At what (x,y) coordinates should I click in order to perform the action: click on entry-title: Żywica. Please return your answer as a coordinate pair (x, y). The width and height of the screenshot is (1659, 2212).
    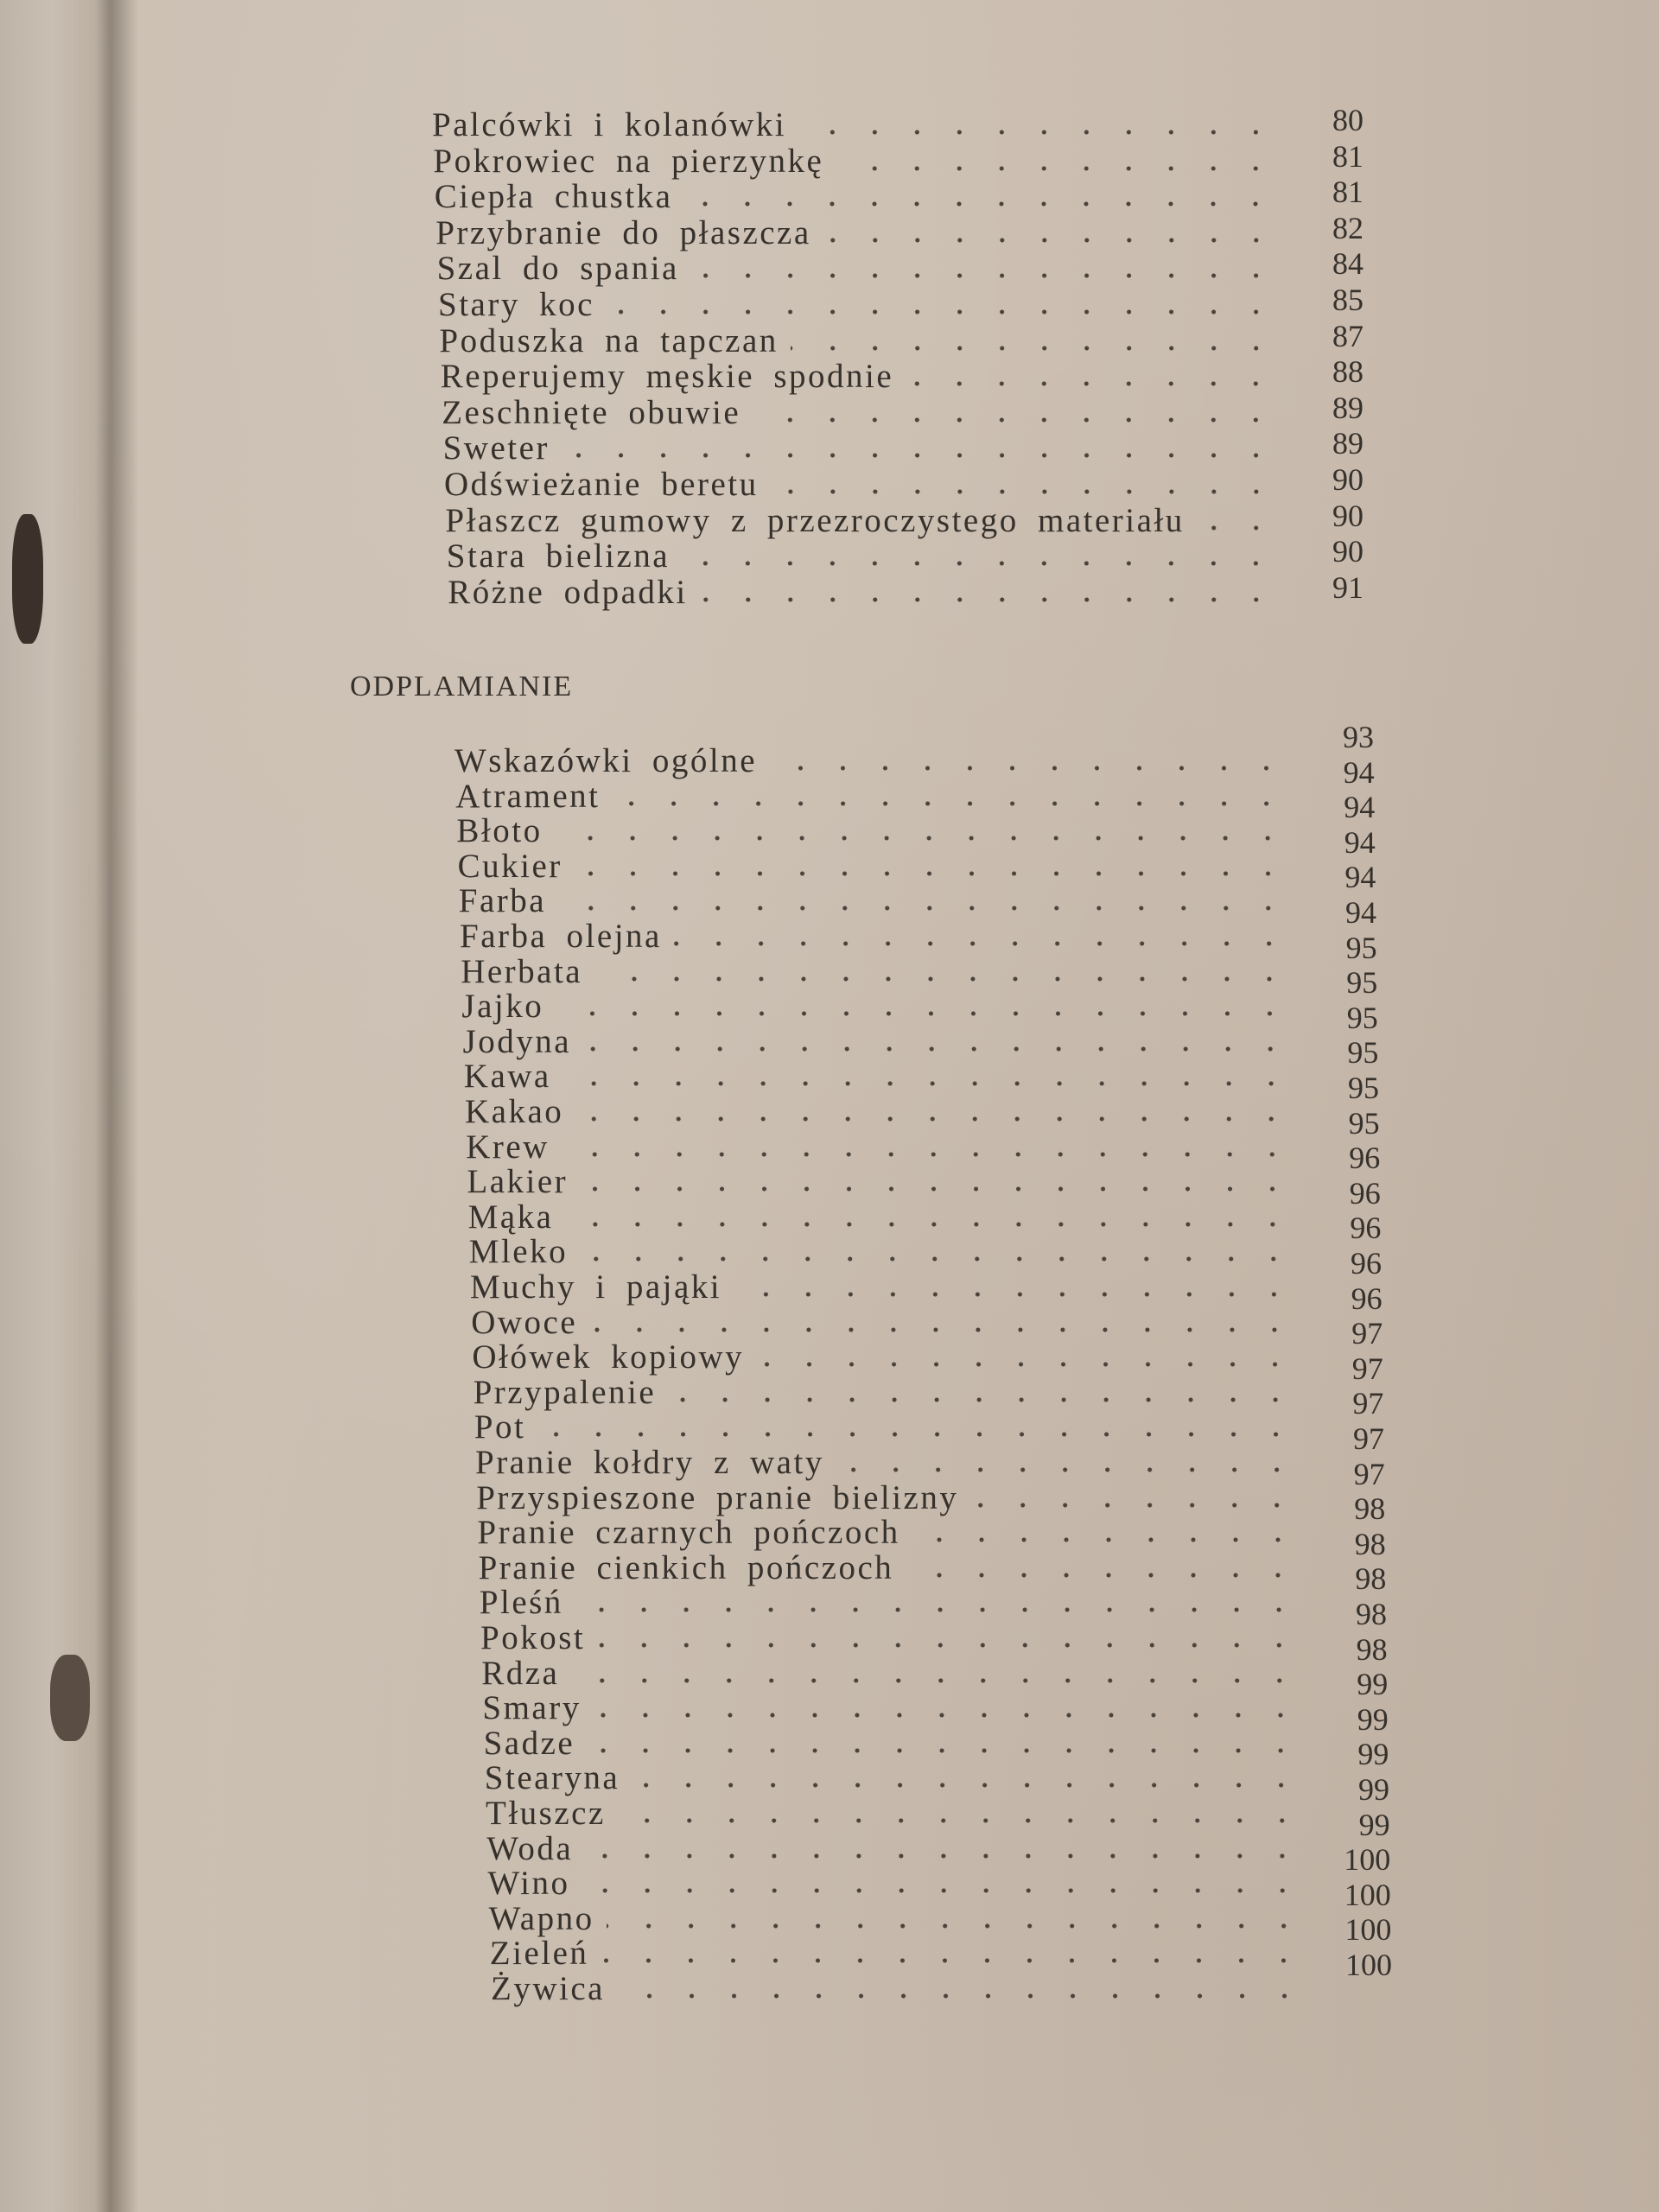
    Looking at the image, I should click on (548, 1989).